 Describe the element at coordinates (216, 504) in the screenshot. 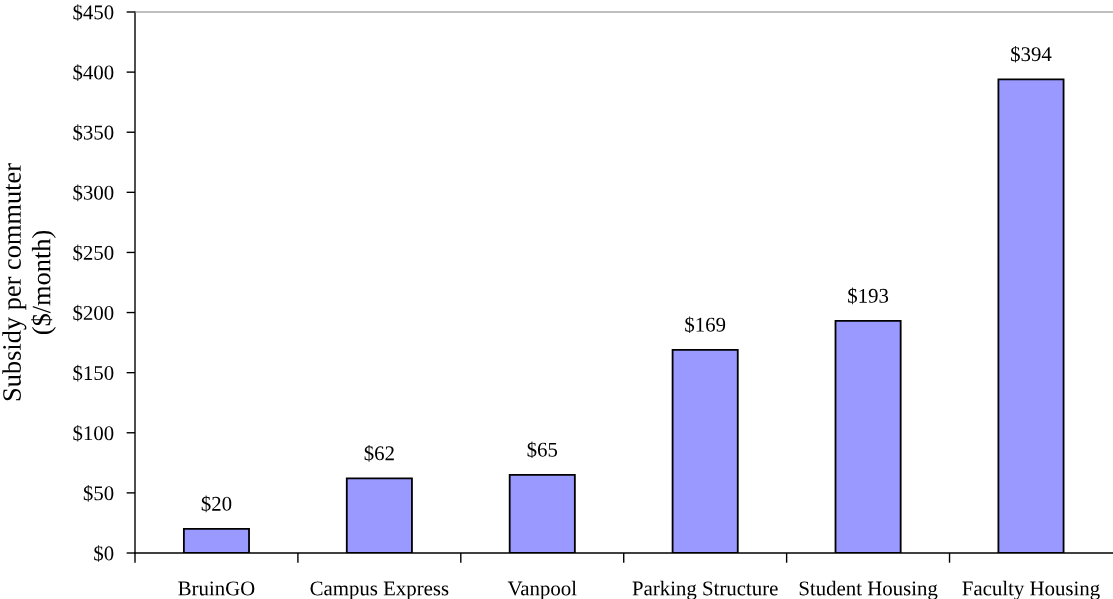

I see `data-label: $20` at that location.